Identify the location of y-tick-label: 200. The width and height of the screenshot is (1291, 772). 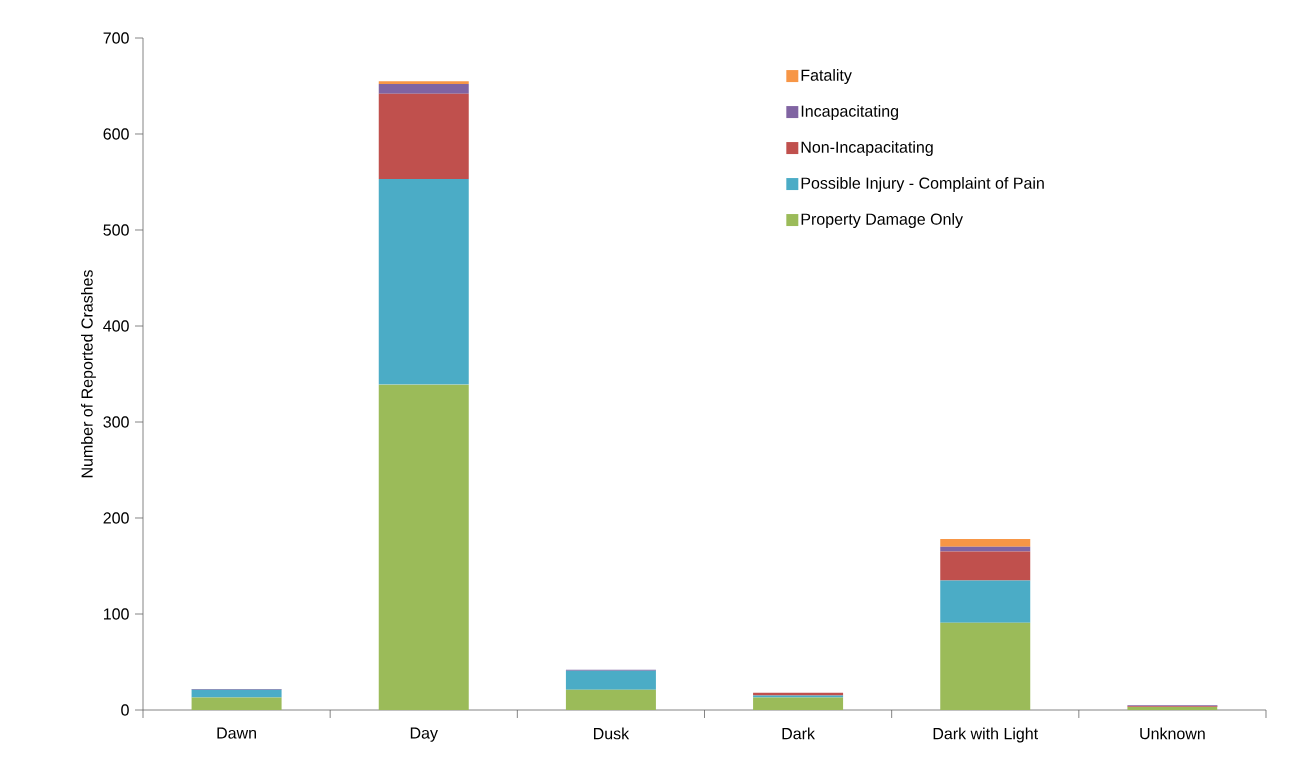
(116, 518).